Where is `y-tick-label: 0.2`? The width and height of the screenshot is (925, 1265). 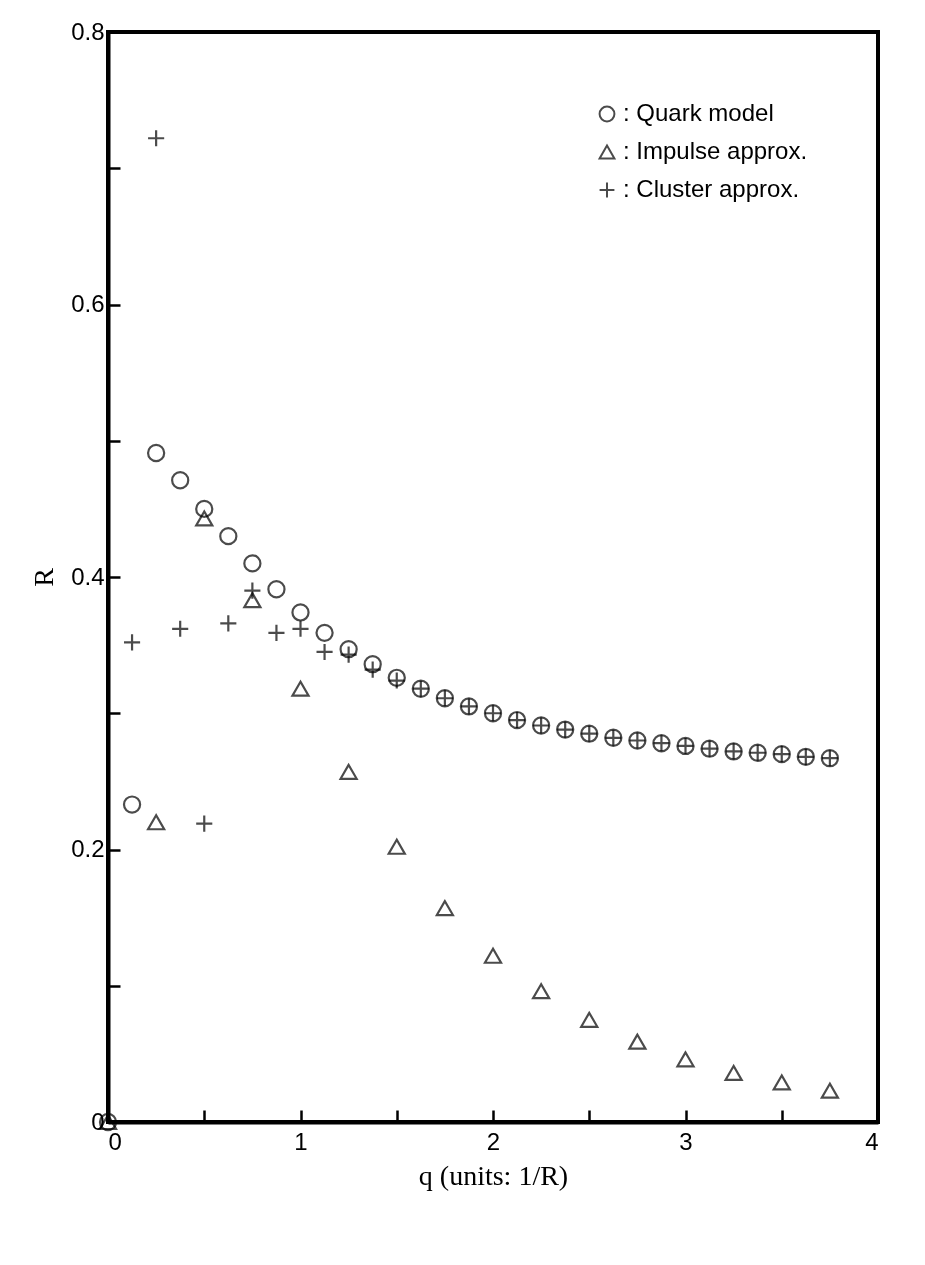 y-tick-label: 0.2 is located at coordinates (88, 848).